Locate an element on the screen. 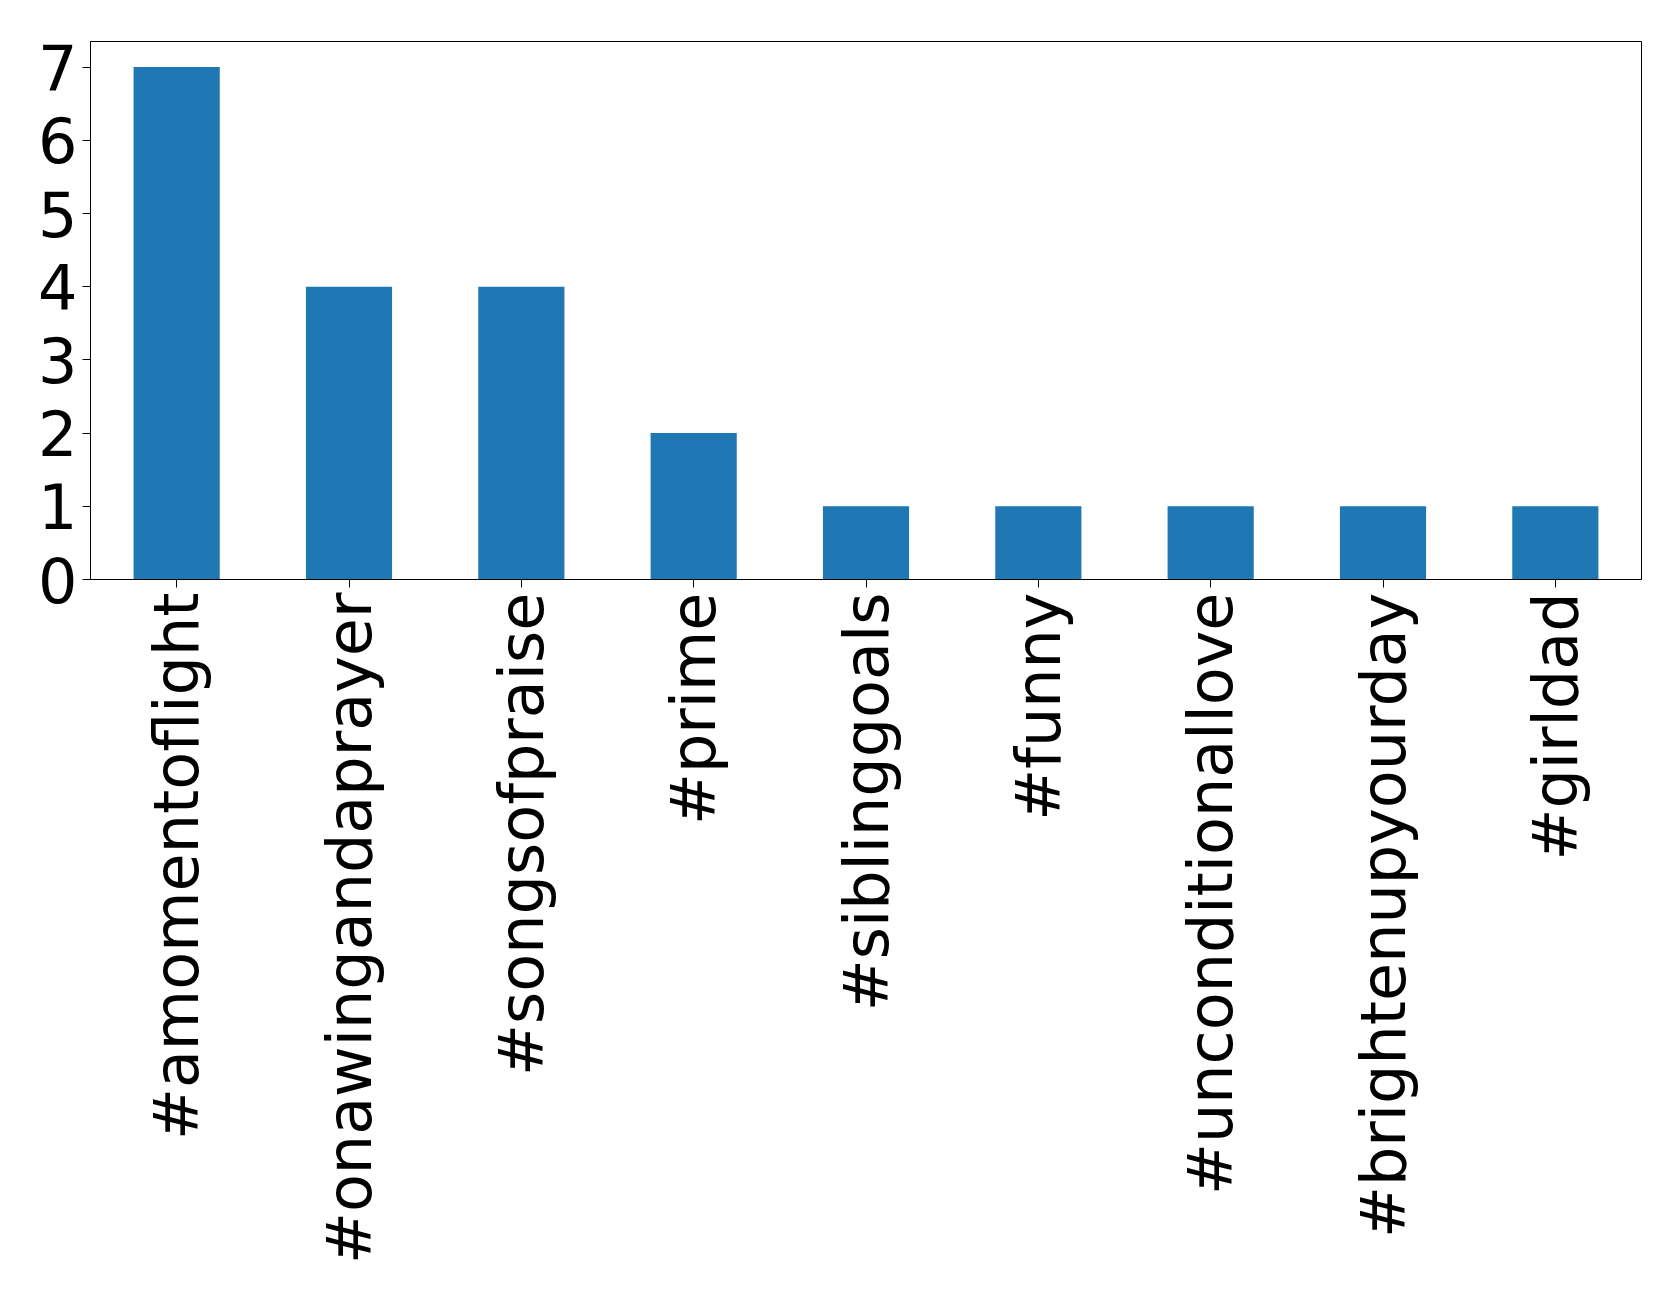 The height and width of the screenshot is (1305, 1679). x-tick-label: #girldad is located at coordinates (1555, 726).